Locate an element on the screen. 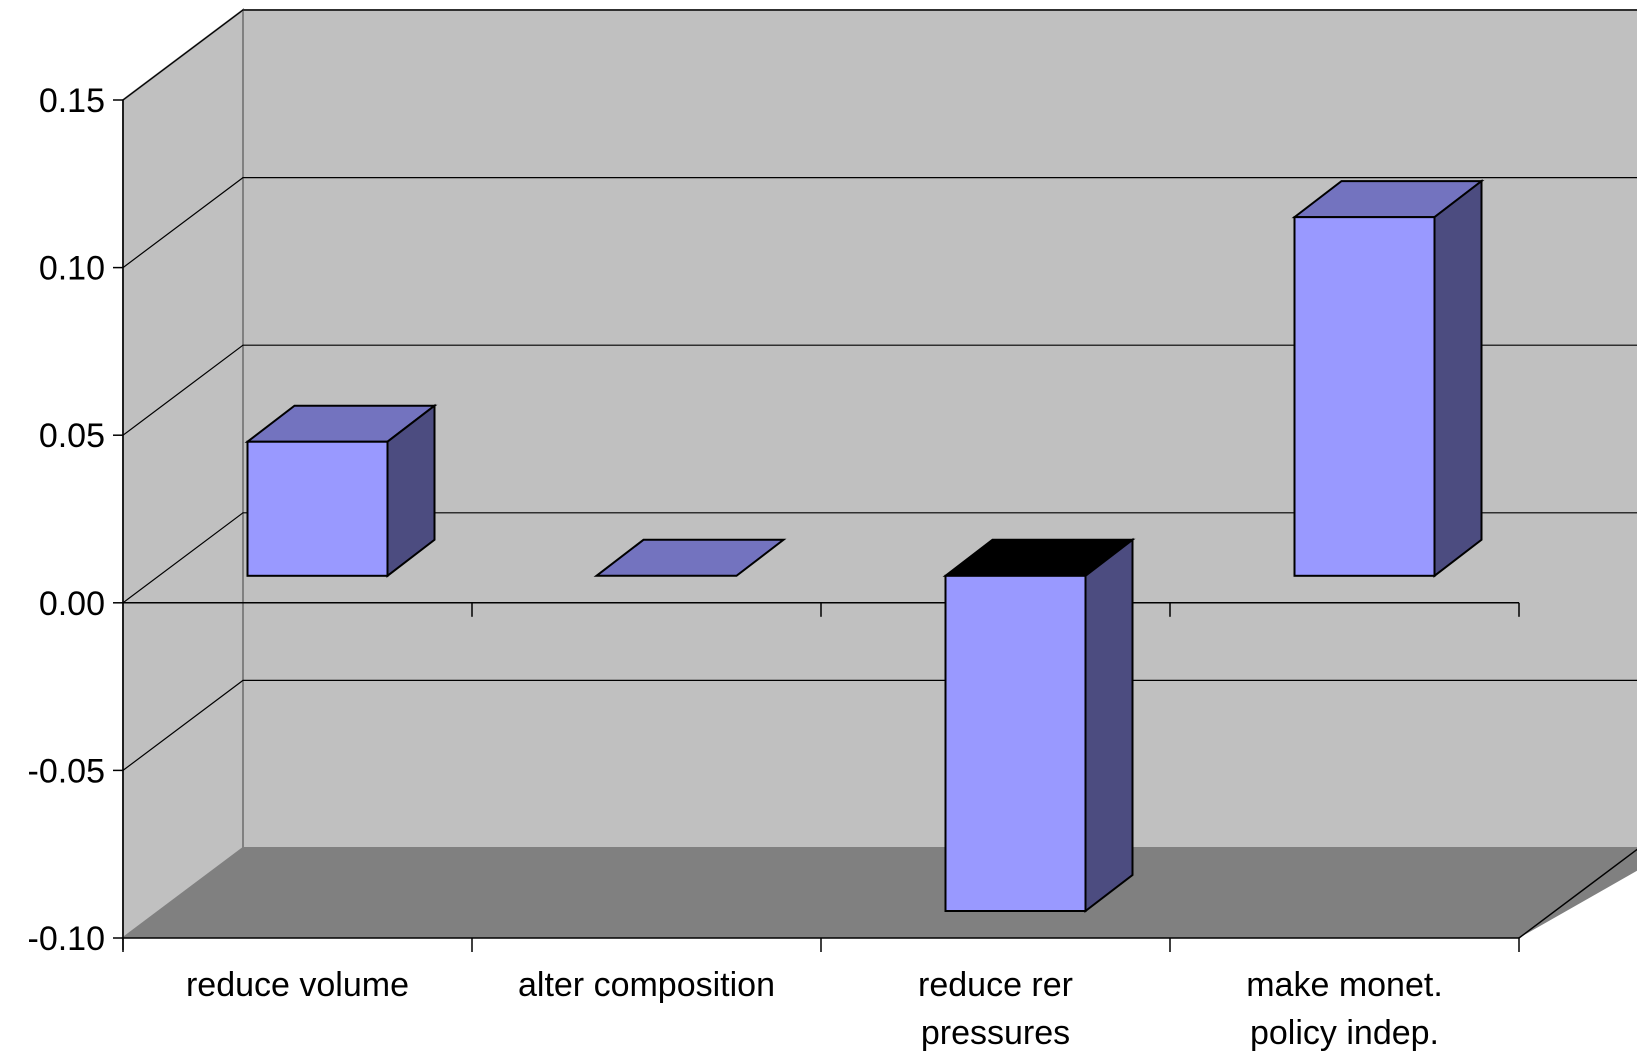 This screenshot has height=1058, width=1637. y-tick-label: 0.15 is located at coordinates (72, 101).